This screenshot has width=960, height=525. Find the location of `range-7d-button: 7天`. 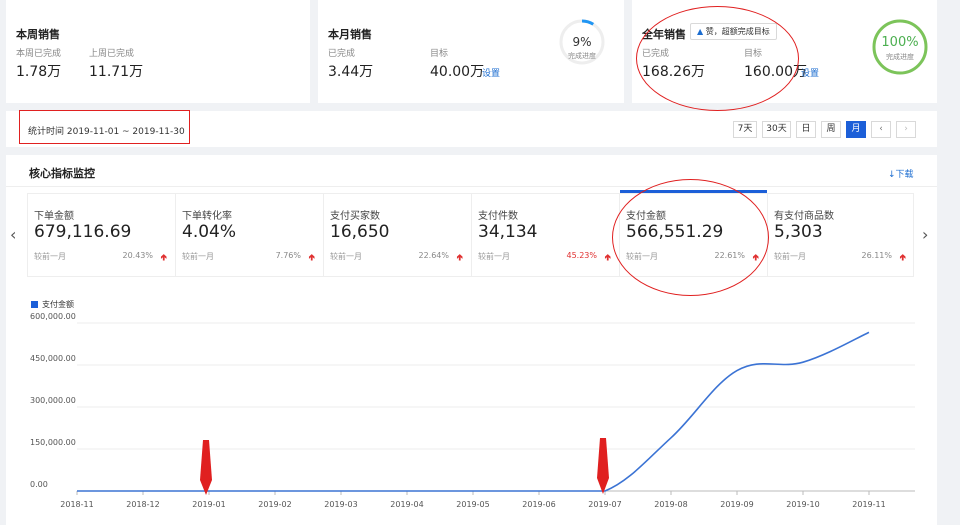

range-7d-button: 7天 is located at coordinates (745, 129).